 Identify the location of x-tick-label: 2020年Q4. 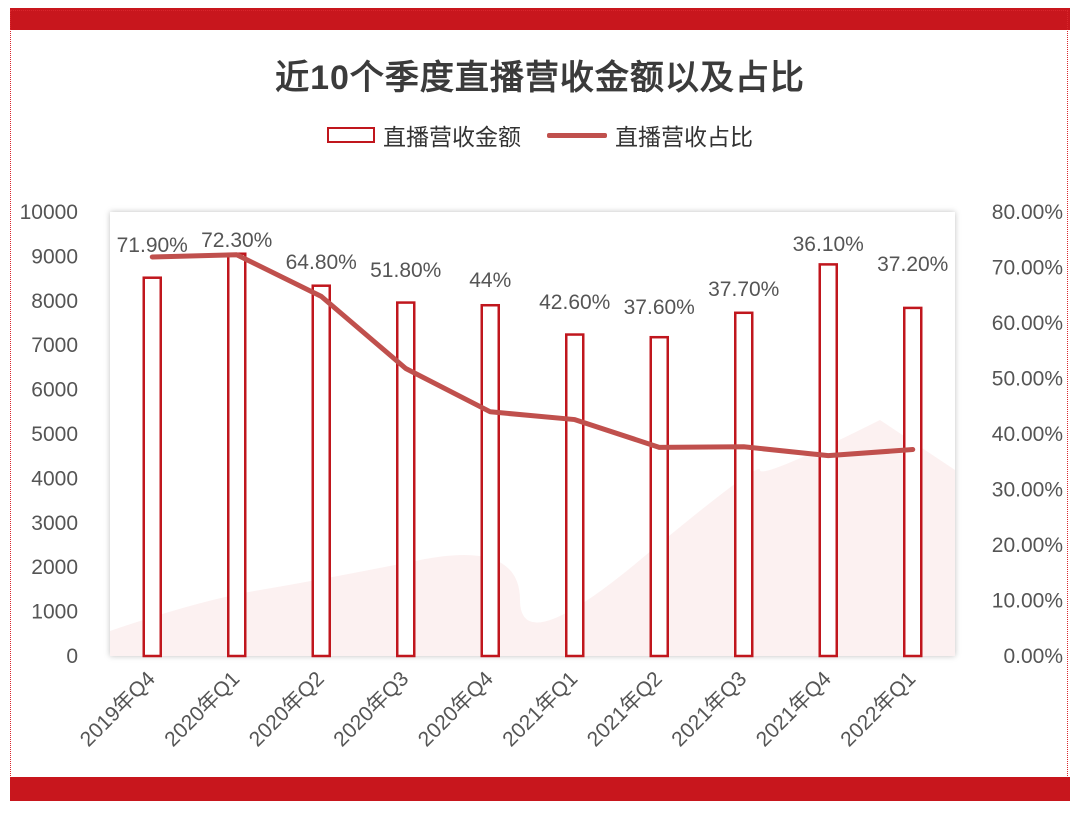
(456, 709).